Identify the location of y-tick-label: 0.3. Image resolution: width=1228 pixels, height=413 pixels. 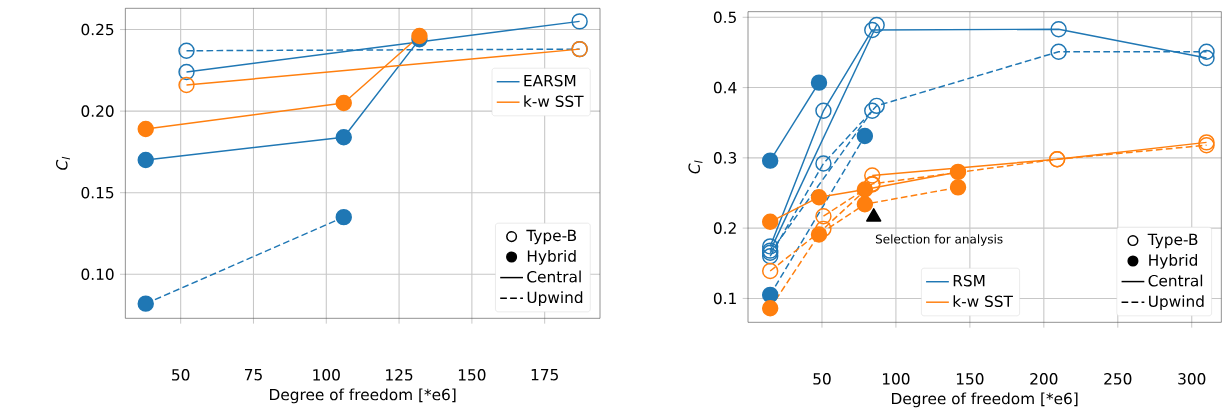
(725, 158).